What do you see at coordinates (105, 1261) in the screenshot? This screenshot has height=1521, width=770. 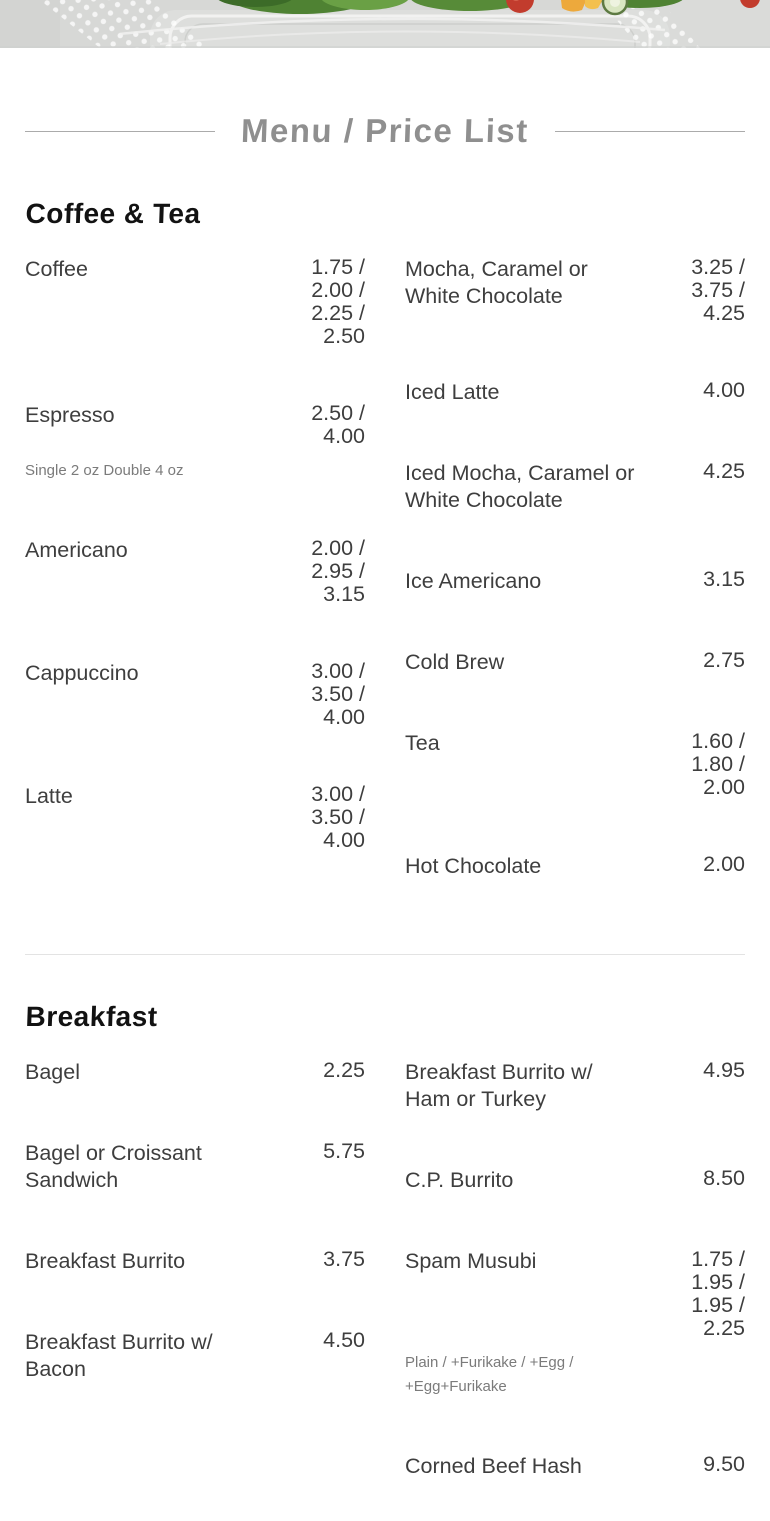 I see `item-name: Breakfast Burrito` at bounding box center [105, 1261].